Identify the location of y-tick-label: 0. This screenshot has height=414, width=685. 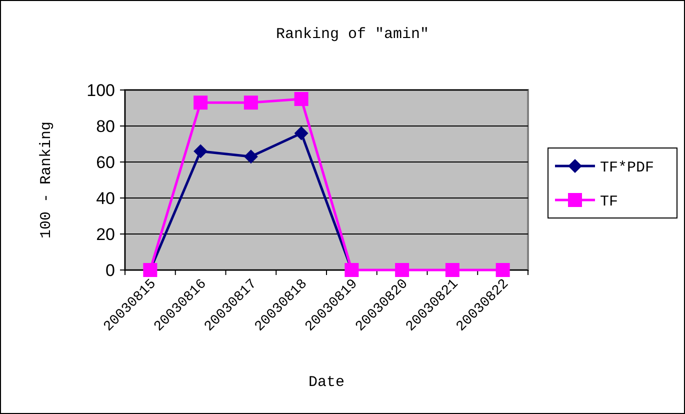
(110, 270).